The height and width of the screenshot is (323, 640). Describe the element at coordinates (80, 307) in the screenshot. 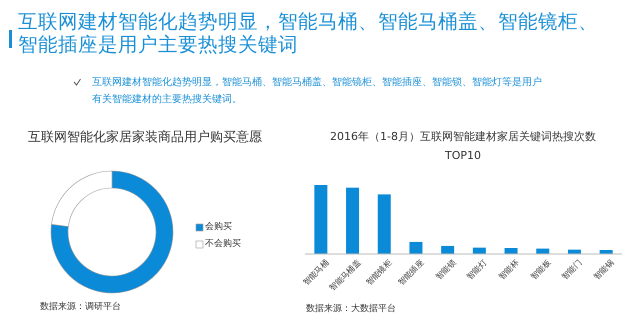

I see `source: 数据来源：调研平台` at that location.